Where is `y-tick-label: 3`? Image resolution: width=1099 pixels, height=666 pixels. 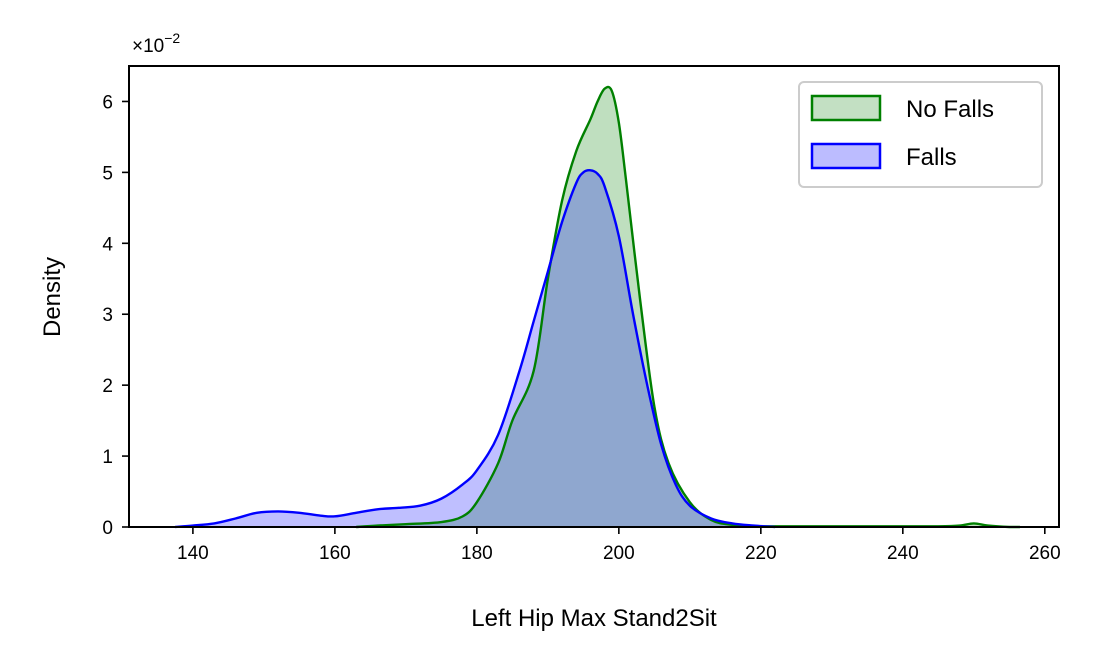
y-tick-label: 3 is located at coordinates (107, 315).